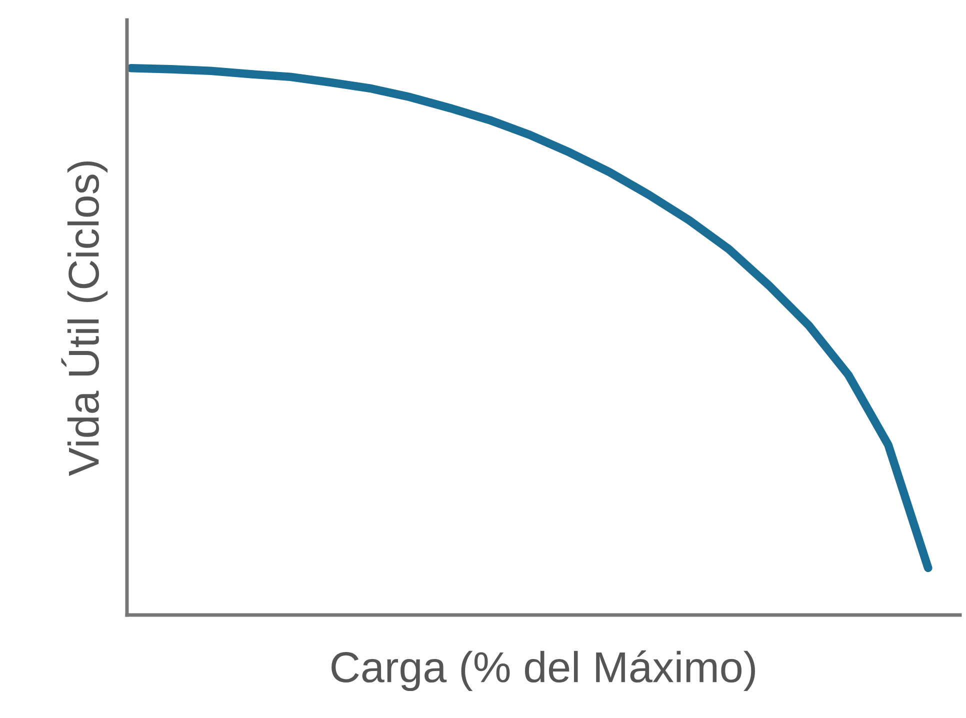 This screenshot has width=966, height=718. What do you see at coordinates (543, 671) in the screenshot?
I see `x-axis-title: Carga (% del Máximo)` at bounding box center [543, 671].